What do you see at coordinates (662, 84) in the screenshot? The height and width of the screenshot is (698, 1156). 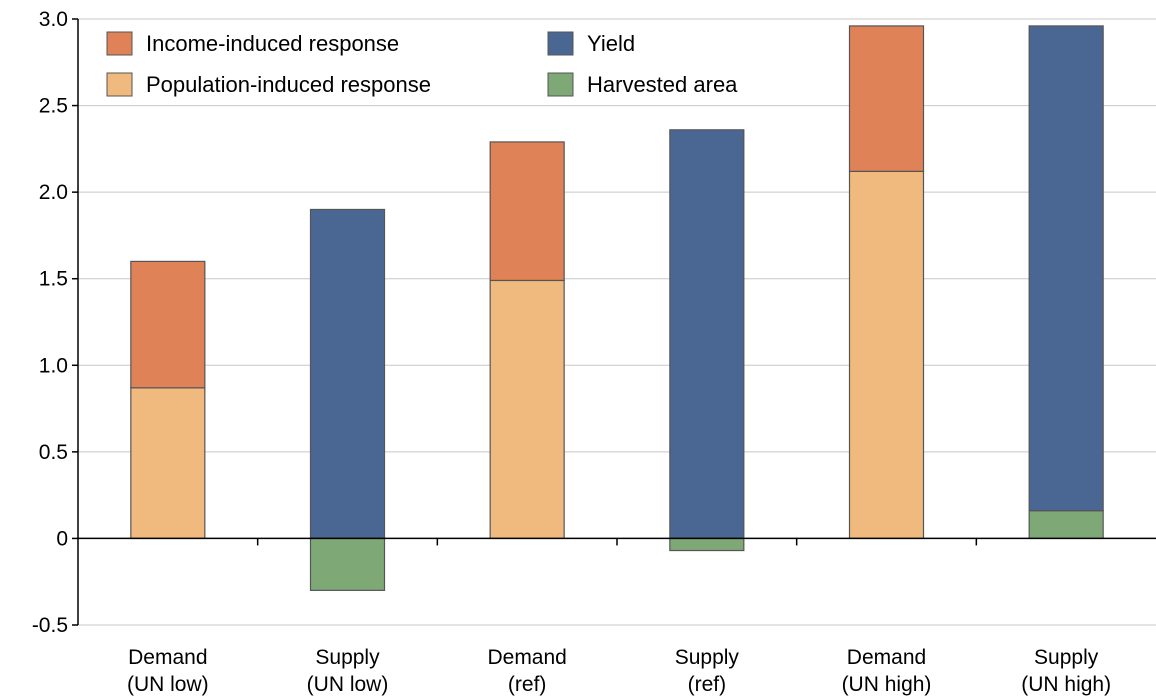 I see `legend-label: Harvested area` at bounding box center [662, 84].